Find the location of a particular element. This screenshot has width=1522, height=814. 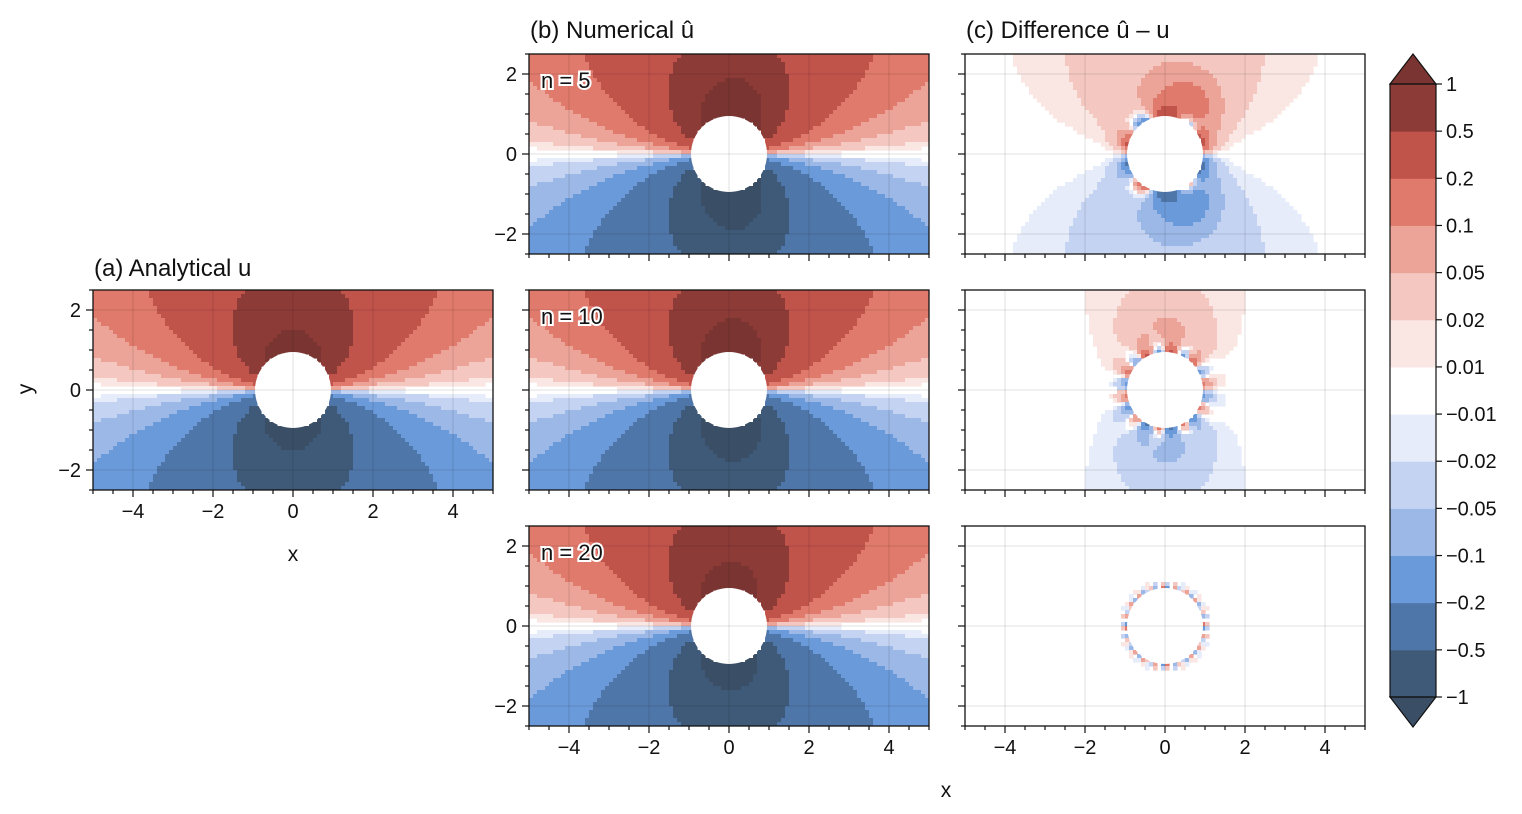

panel-c2 is located at coordinates (1162, 393).